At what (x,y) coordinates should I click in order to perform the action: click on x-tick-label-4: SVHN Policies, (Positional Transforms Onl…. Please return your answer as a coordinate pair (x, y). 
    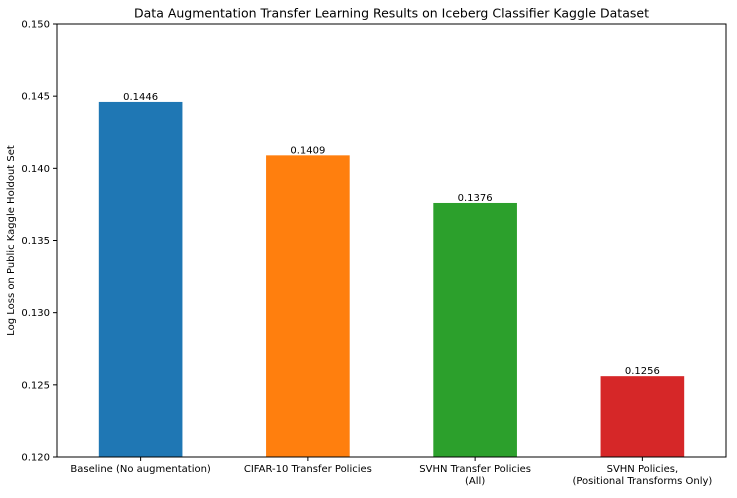
    Looking at the image, I should click on (642, 475).